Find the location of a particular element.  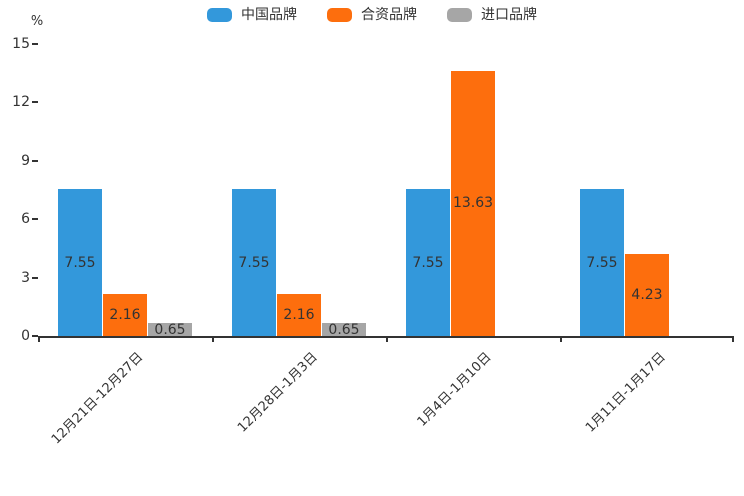

x-category-label: 12月21日-12月27日 is located at coordinates (97, 398).